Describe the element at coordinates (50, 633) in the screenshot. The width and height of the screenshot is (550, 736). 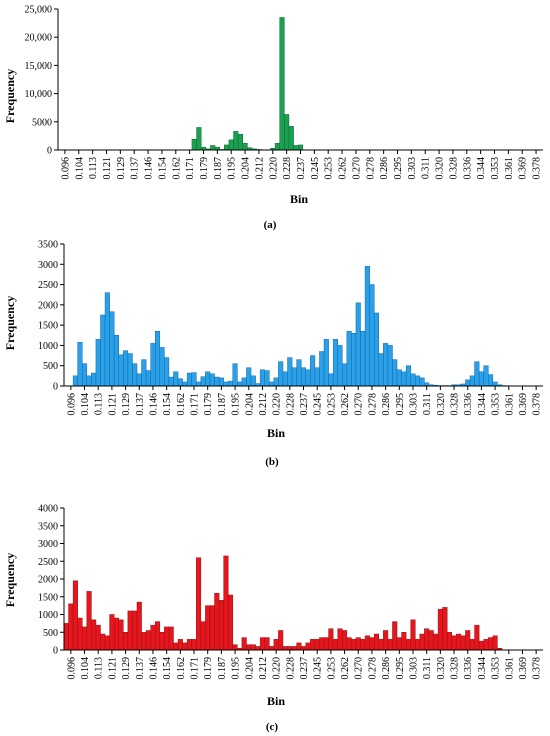
I see `y-tick-label: 500` at that location.